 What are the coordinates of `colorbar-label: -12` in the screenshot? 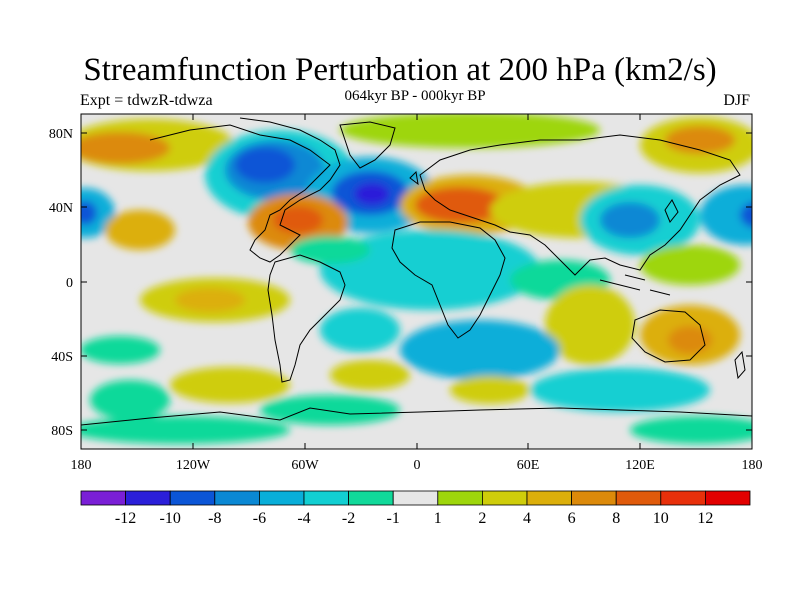 It's located at (125, 518).